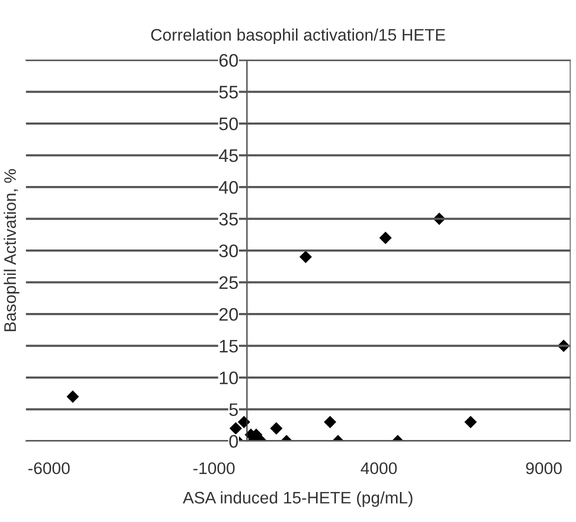  I want to click on y-tick-label: 10, so click(229, 378).